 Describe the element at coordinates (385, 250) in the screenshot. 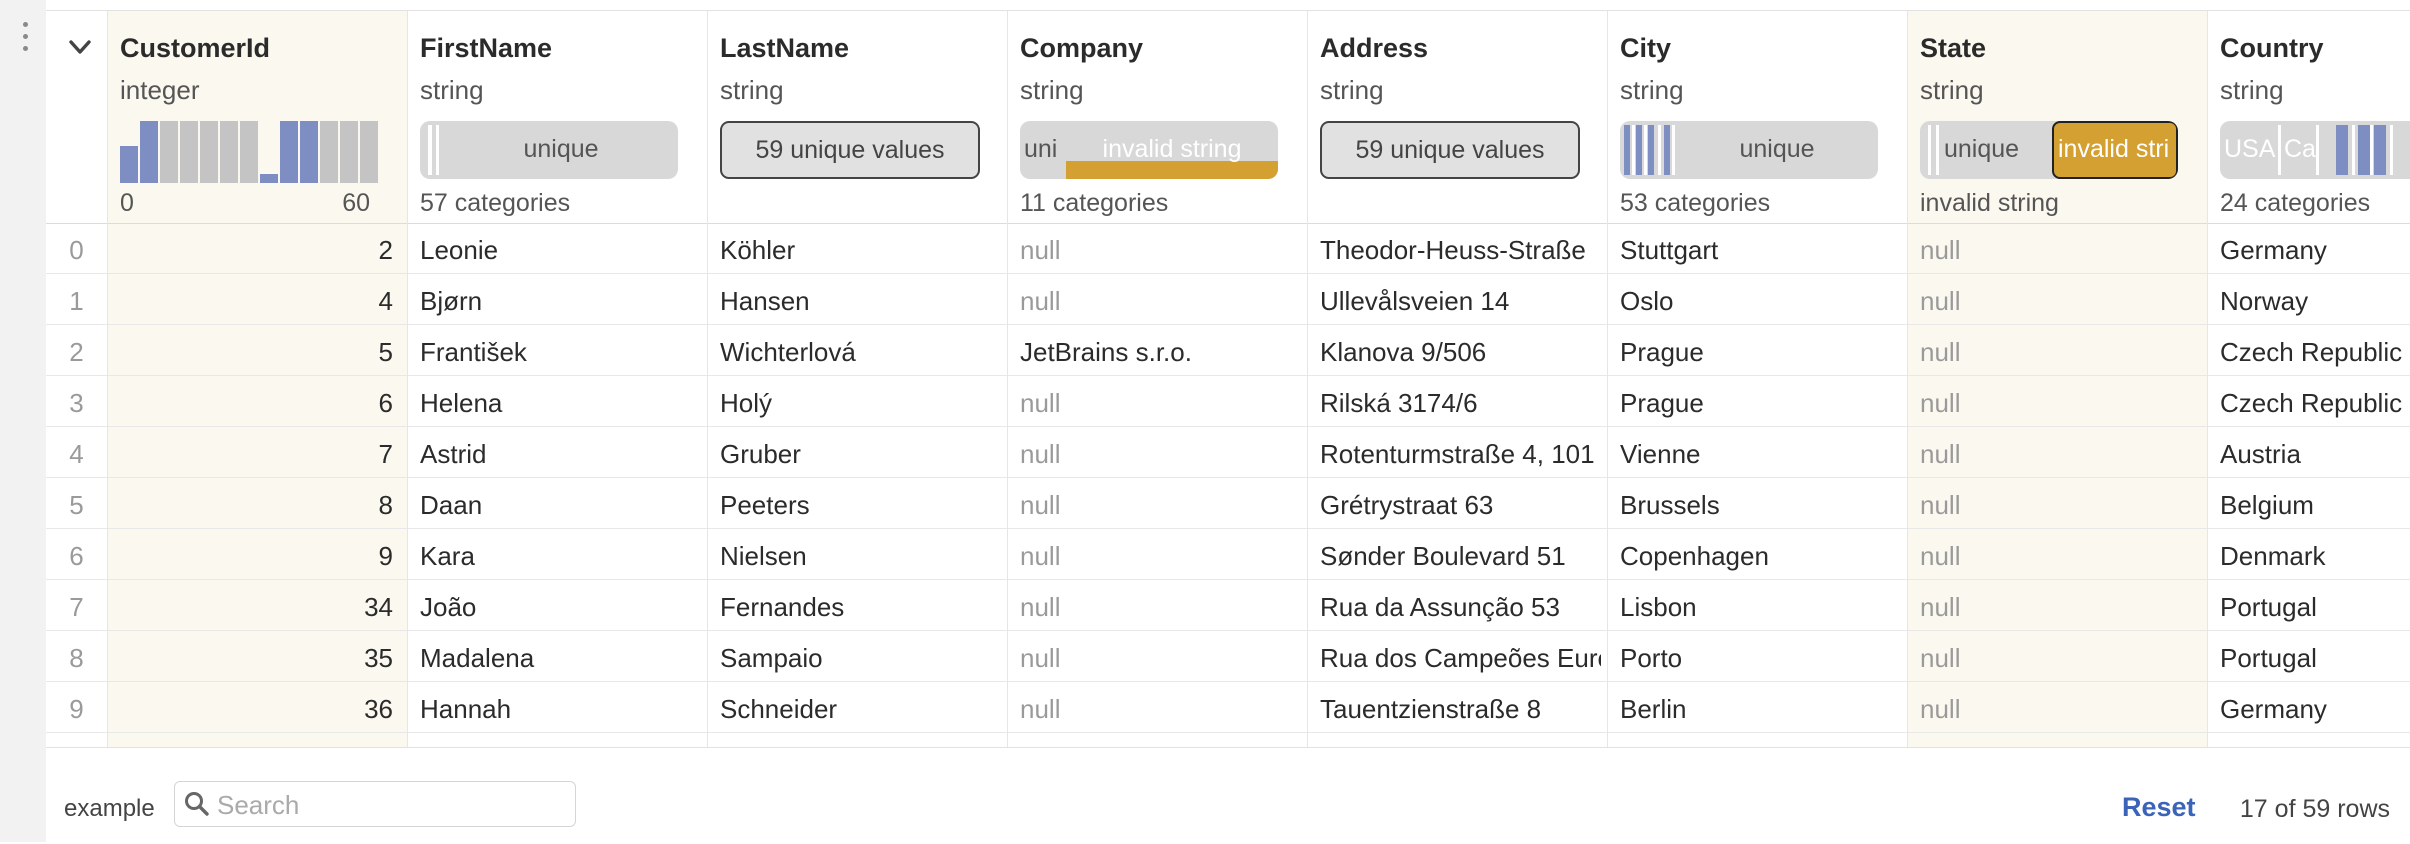

I see `cell-customerid: 2` at that location.